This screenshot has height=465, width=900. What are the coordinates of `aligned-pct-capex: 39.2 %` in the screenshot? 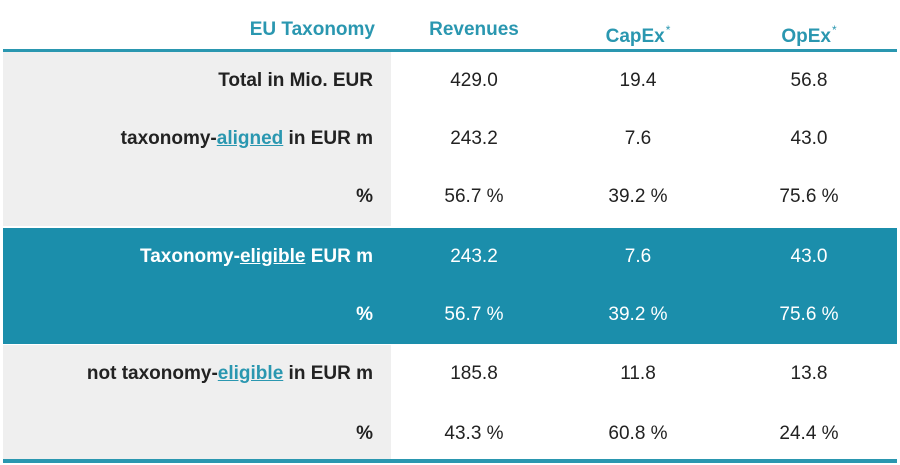 It's located at (638, 196).